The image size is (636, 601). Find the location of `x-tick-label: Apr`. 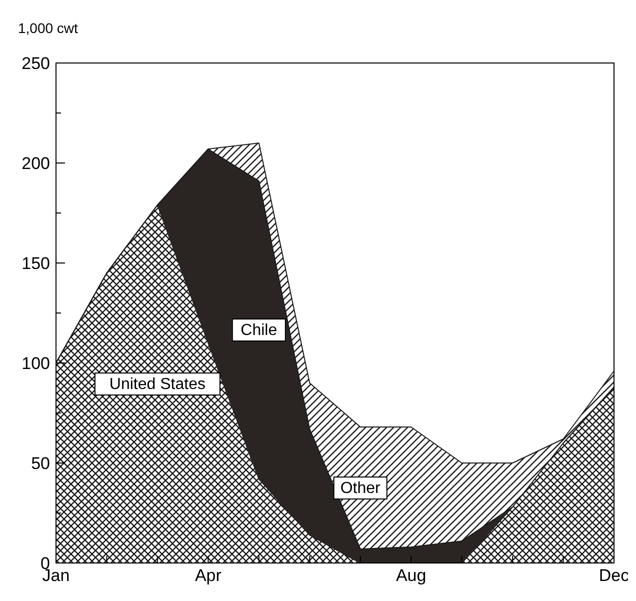

x-tick-label: Apr is located at coordinates (208, 575).